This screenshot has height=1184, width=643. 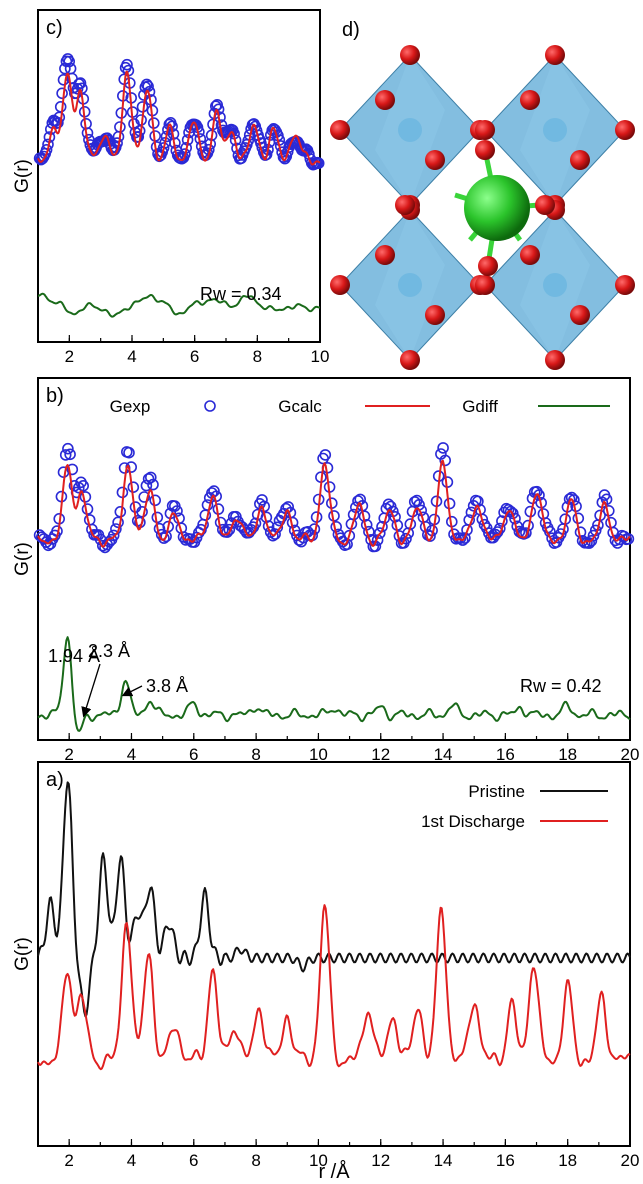 I want to click on x-tick-label: 16, so click(x=505, y=754).